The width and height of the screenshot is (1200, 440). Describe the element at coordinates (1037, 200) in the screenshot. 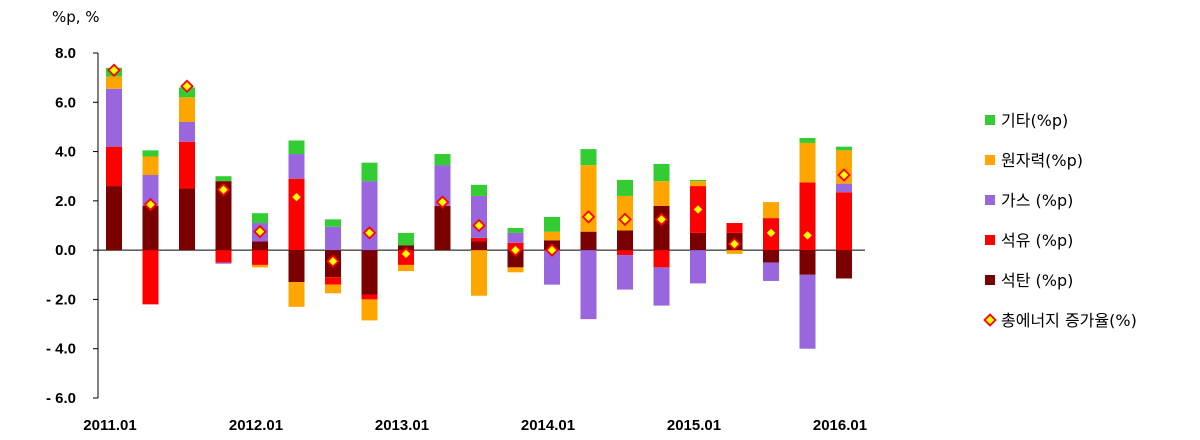

I see `legend-label: 가스 (%p)` at that location.